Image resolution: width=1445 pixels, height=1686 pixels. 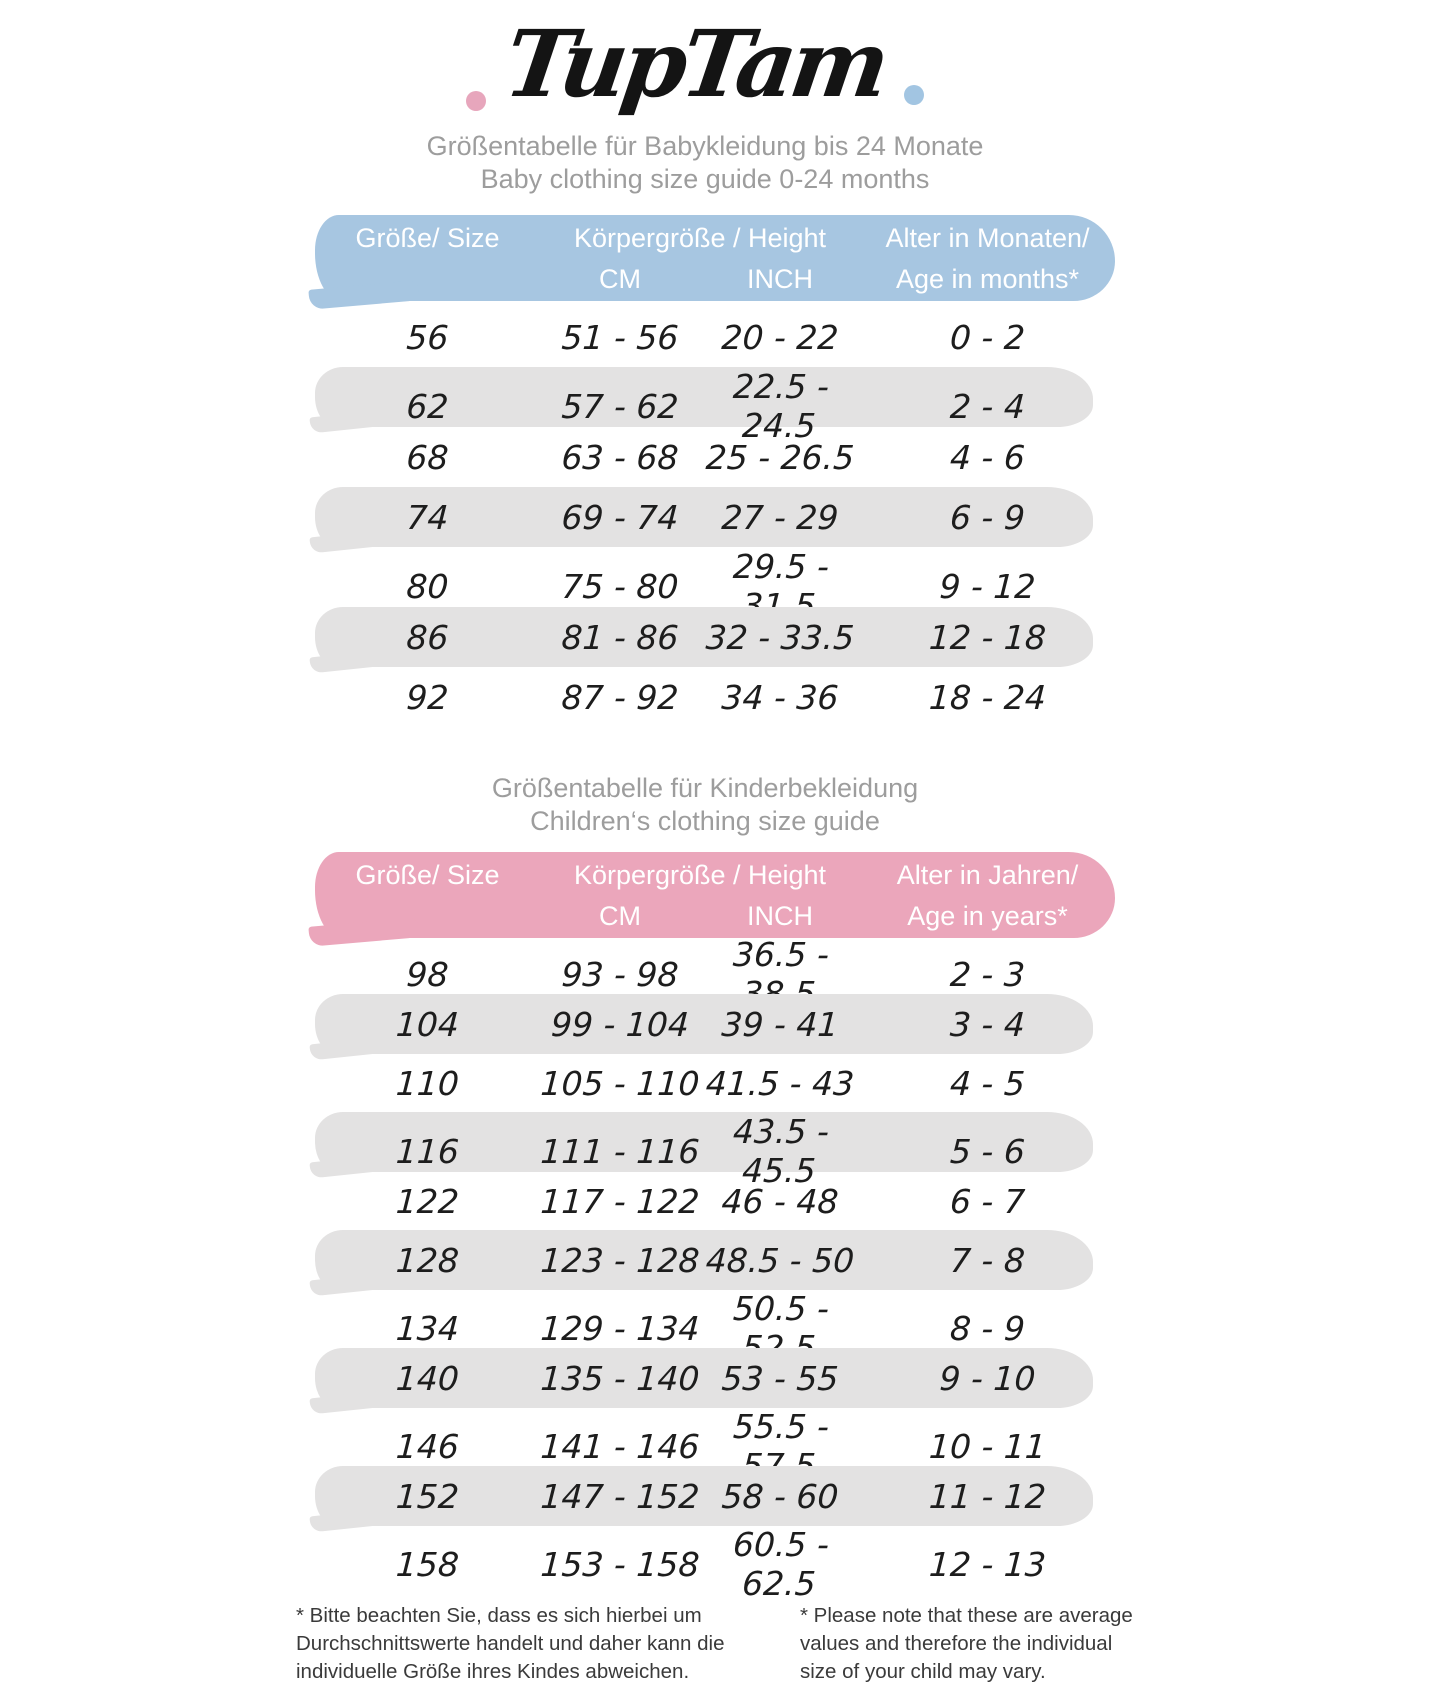 What do you see at coordinates (620, 1496) in the screenshot?
I see `cell-height-cm: 147 - 152` at bounding box center [620, 1496].